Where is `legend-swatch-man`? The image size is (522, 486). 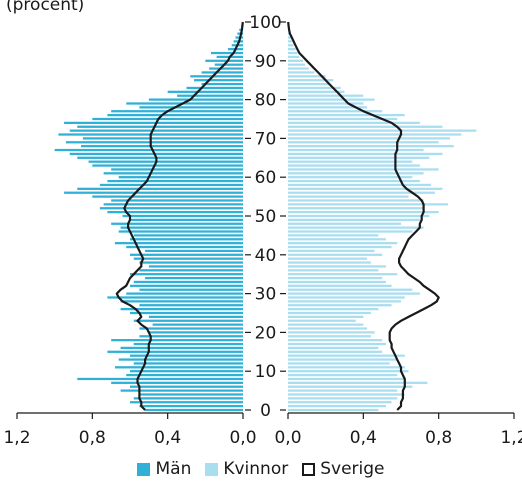 legend-swatch-man is located at coordinates (144, 469).